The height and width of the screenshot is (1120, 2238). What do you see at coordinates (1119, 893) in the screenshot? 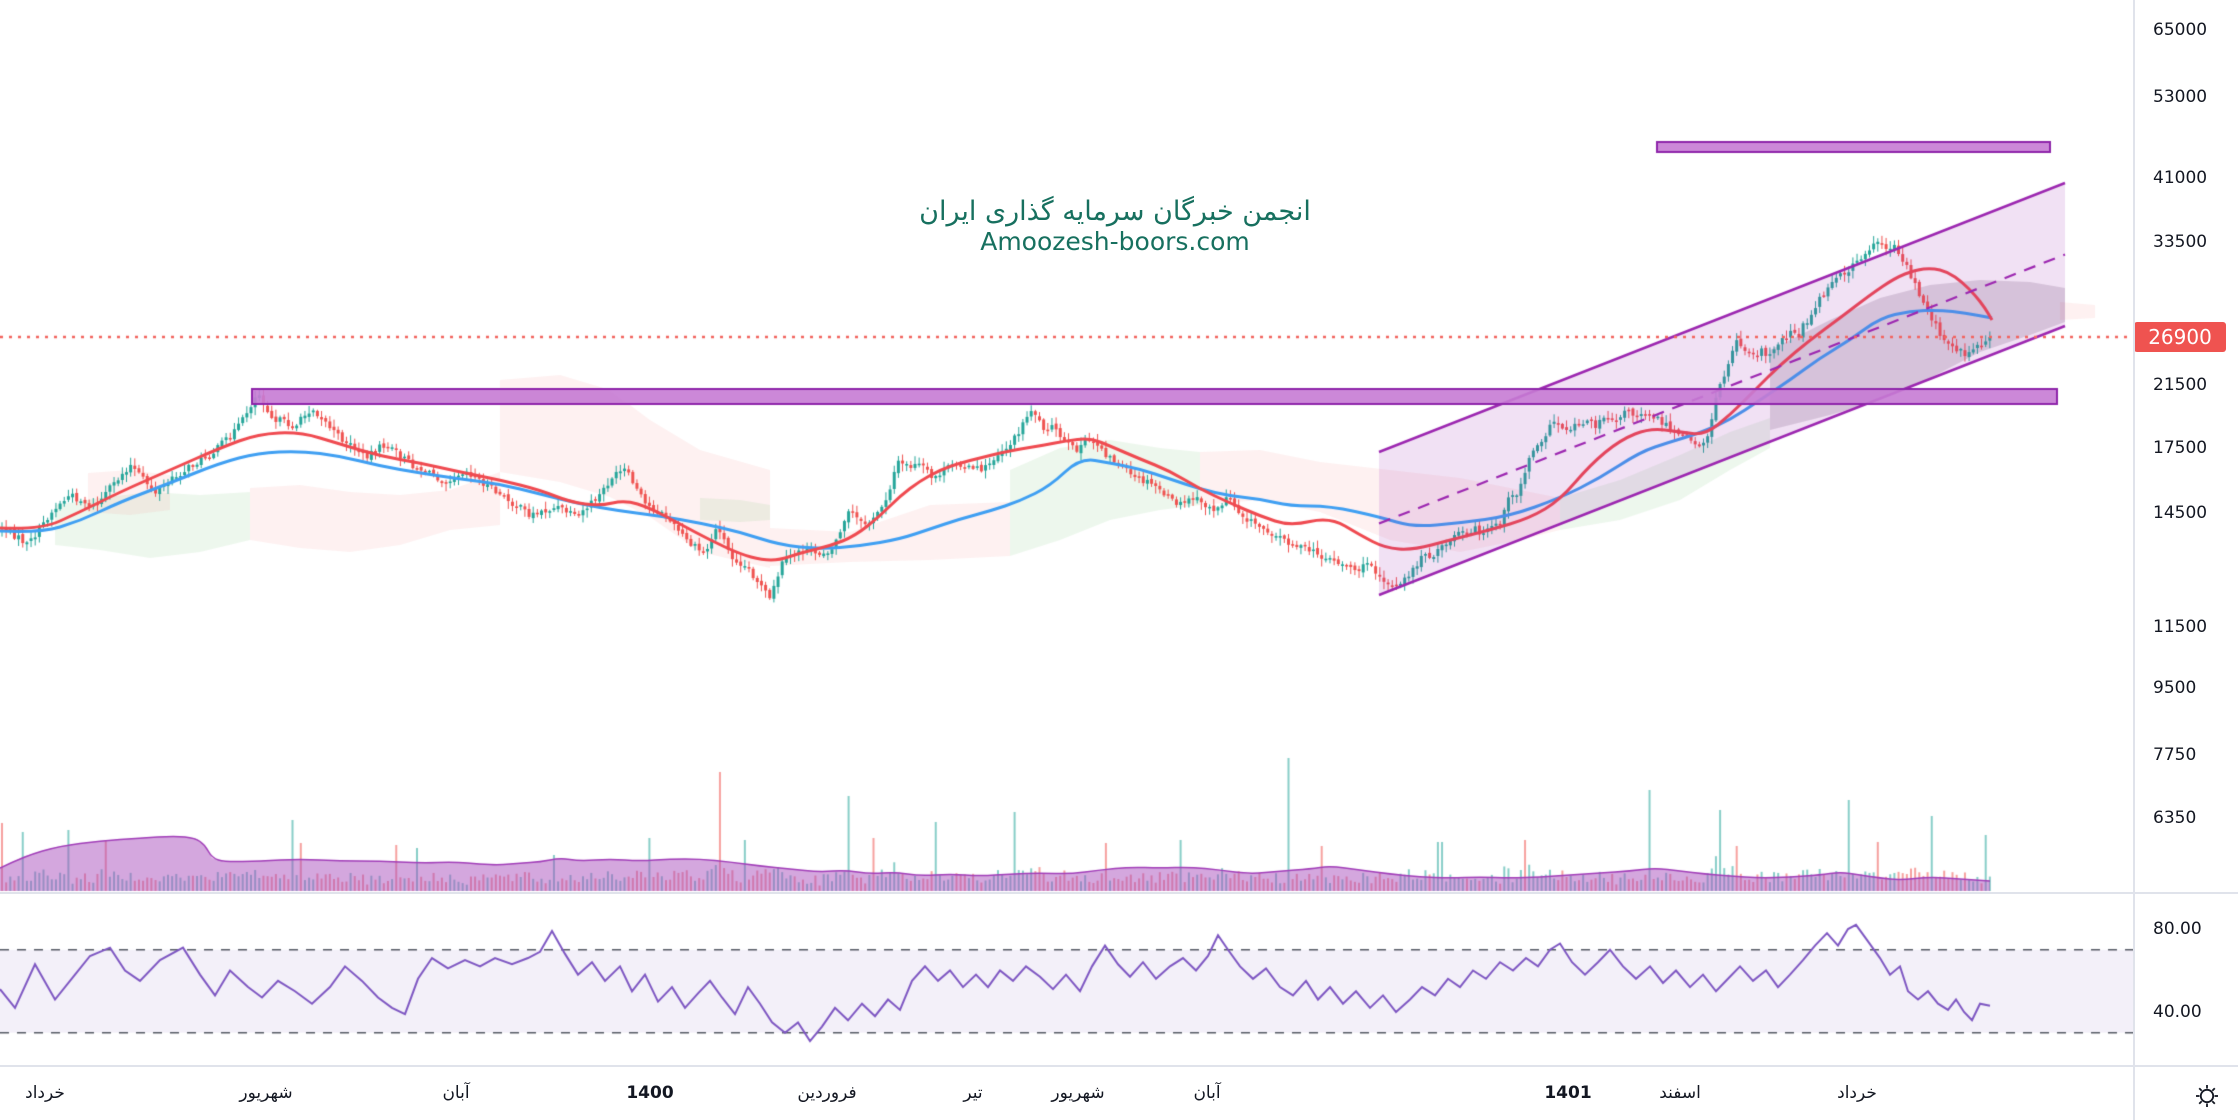
I see `pane-divider-volume-rsi` at bounding box center [1119, 893].